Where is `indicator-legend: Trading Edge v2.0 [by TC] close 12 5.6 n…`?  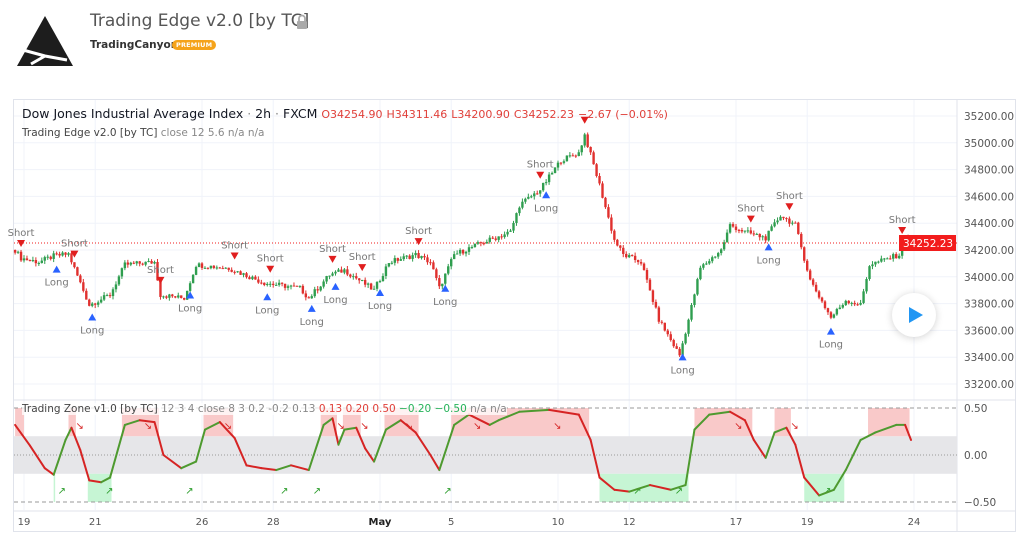 indicator-legend: Trading Edge v2.0 [by TC] close 12 5.6 n… is located at coordinates (143, 133).